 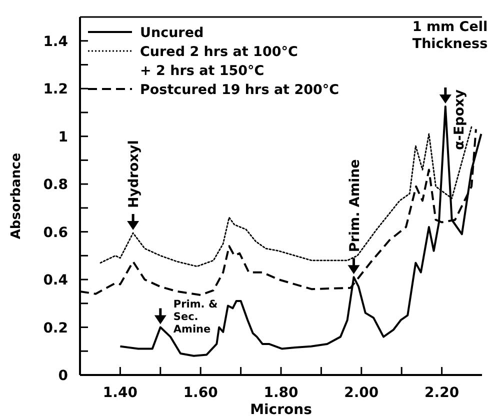 What do you see at coordinates (16, 196) in the screenshot?
I see `y-axis-title: Absorbance` at bounding box center [16, 196].